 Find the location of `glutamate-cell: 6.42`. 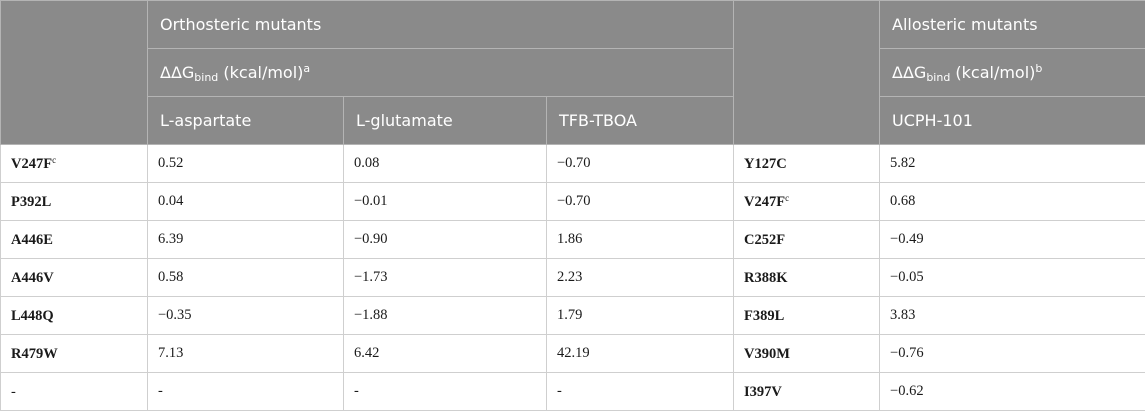

glutamate-cell: 6.42 is located at coordinates (445, 353).